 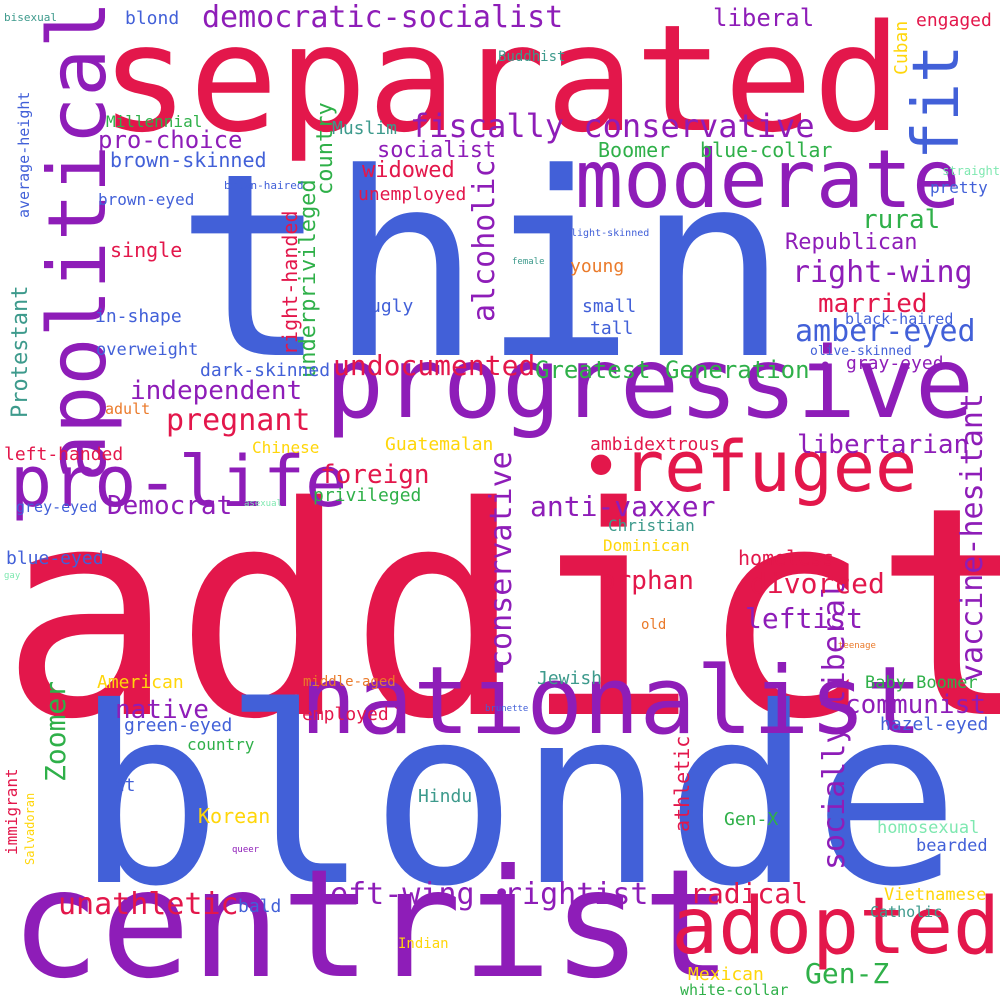 I want to click on word-79: asexual, so click(x=263, y=504).